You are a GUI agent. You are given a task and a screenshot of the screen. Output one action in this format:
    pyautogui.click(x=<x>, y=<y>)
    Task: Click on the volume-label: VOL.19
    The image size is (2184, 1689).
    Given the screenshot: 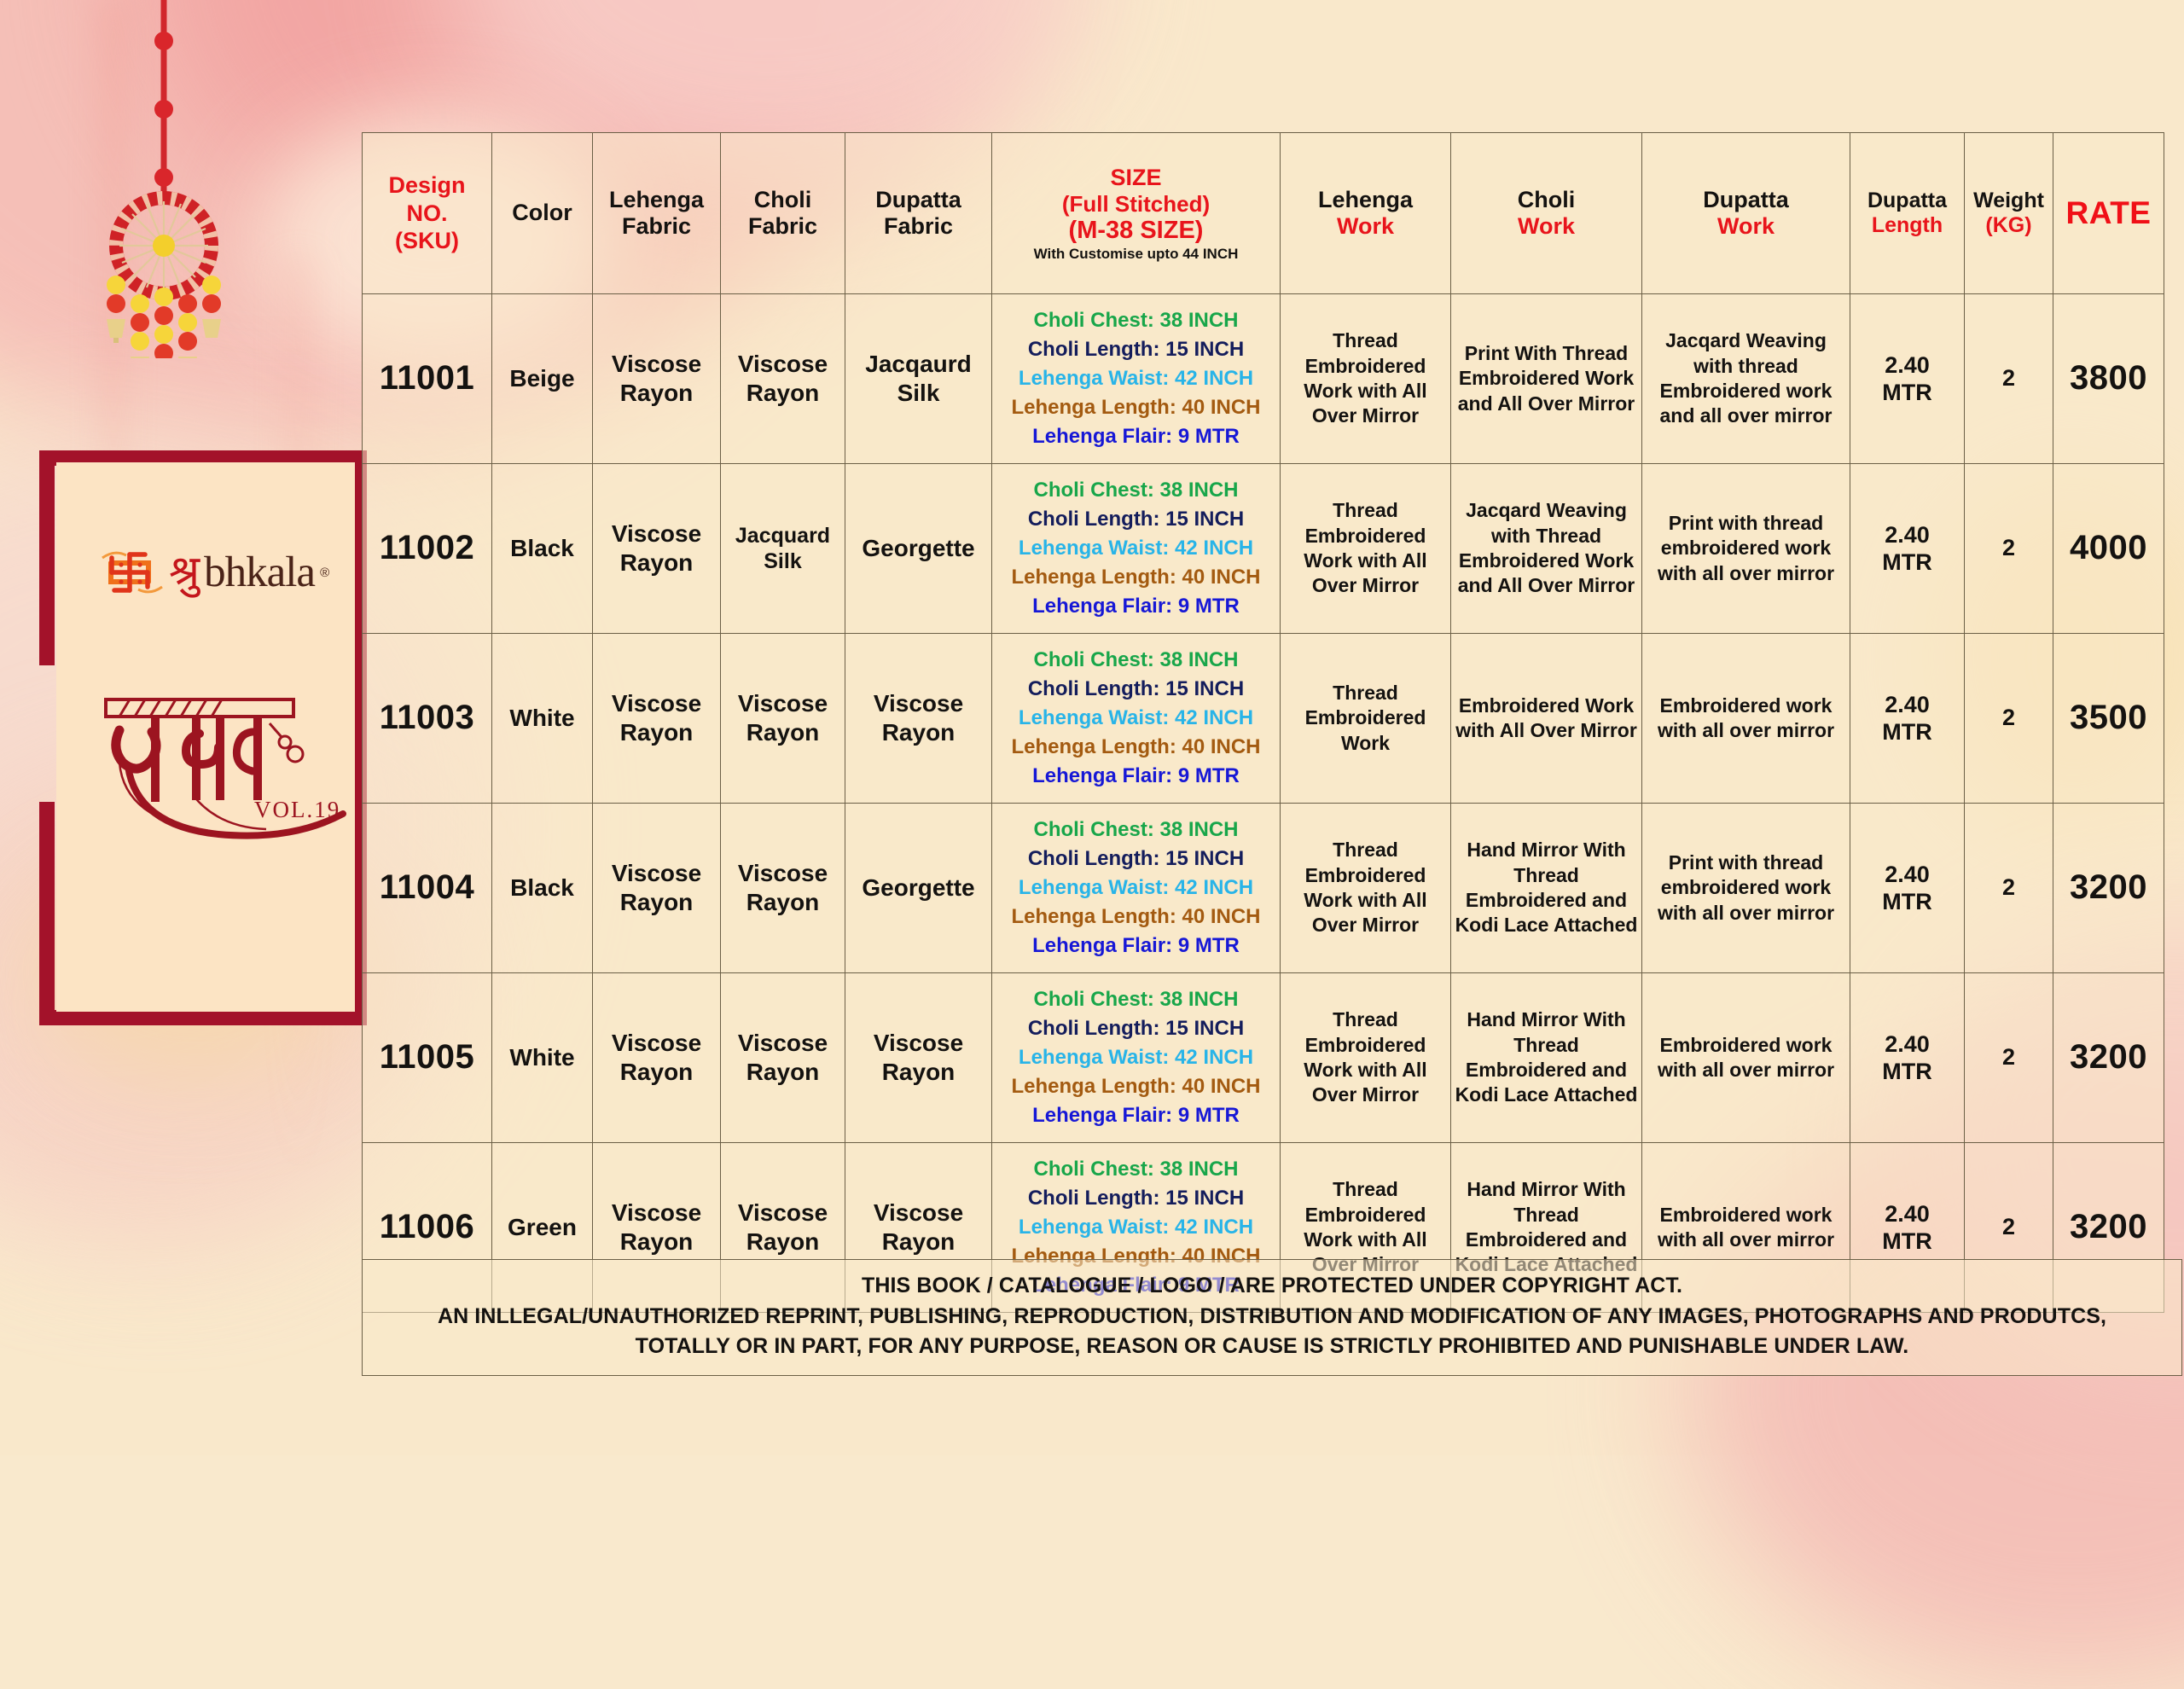 What is the action you would take?
    pyautogui.click(x=297, y=810)
    